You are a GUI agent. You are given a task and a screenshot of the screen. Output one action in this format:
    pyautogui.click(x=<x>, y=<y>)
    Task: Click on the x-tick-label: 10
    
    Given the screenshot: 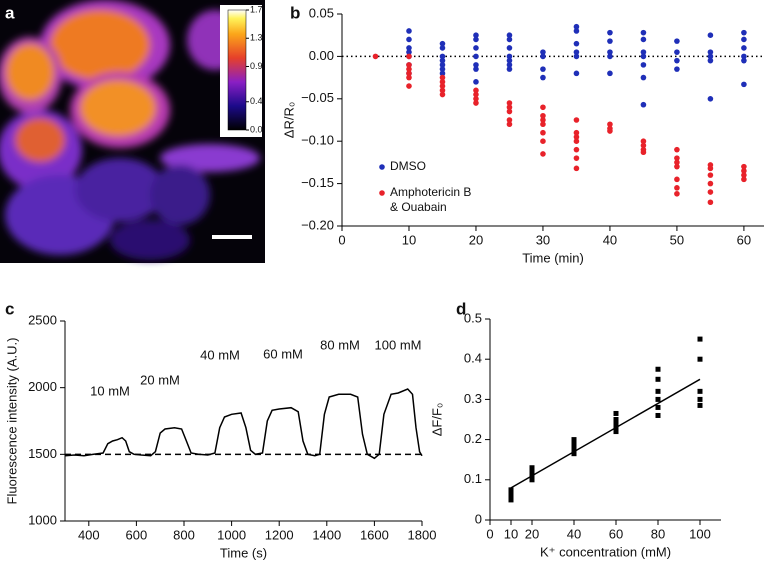 What is the action you would take?
    pyautogui.click(x=409, y=239)
    